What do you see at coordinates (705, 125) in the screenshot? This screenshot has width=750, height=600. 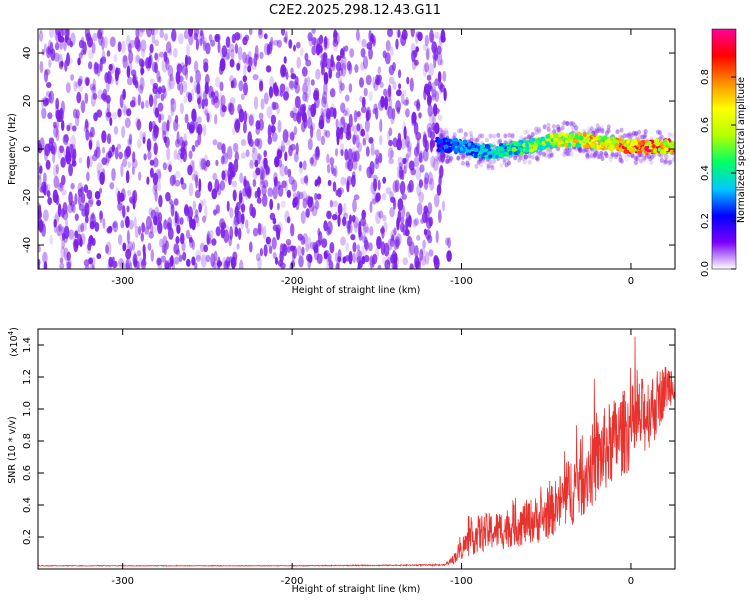 I see `colorbar-tick-label: 0.6` at bounding box center [705, 125].